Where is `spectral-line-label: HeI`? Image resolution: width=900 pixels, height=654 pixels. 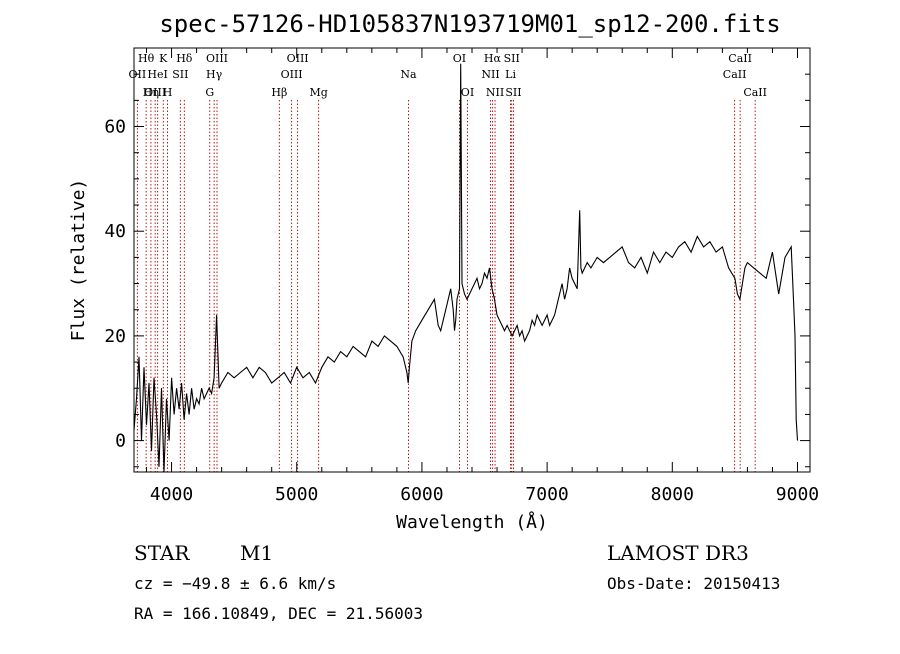
spectral-line-label: HeI is located at coordinates (157, 74).